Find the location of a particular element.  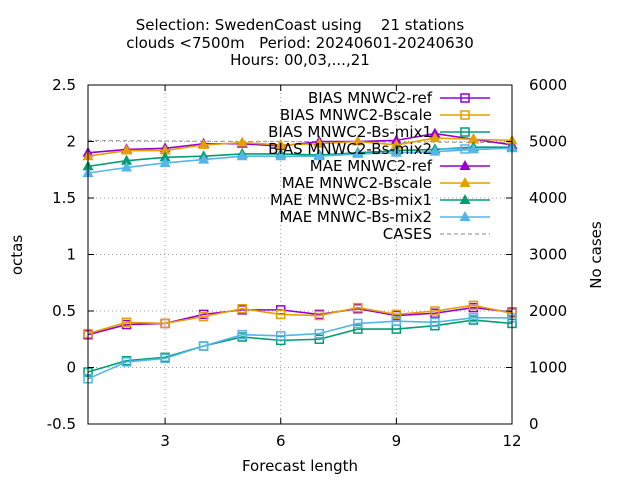

legend-label: MAE MNWC2-Bscale is located at coordinates (357, 183).